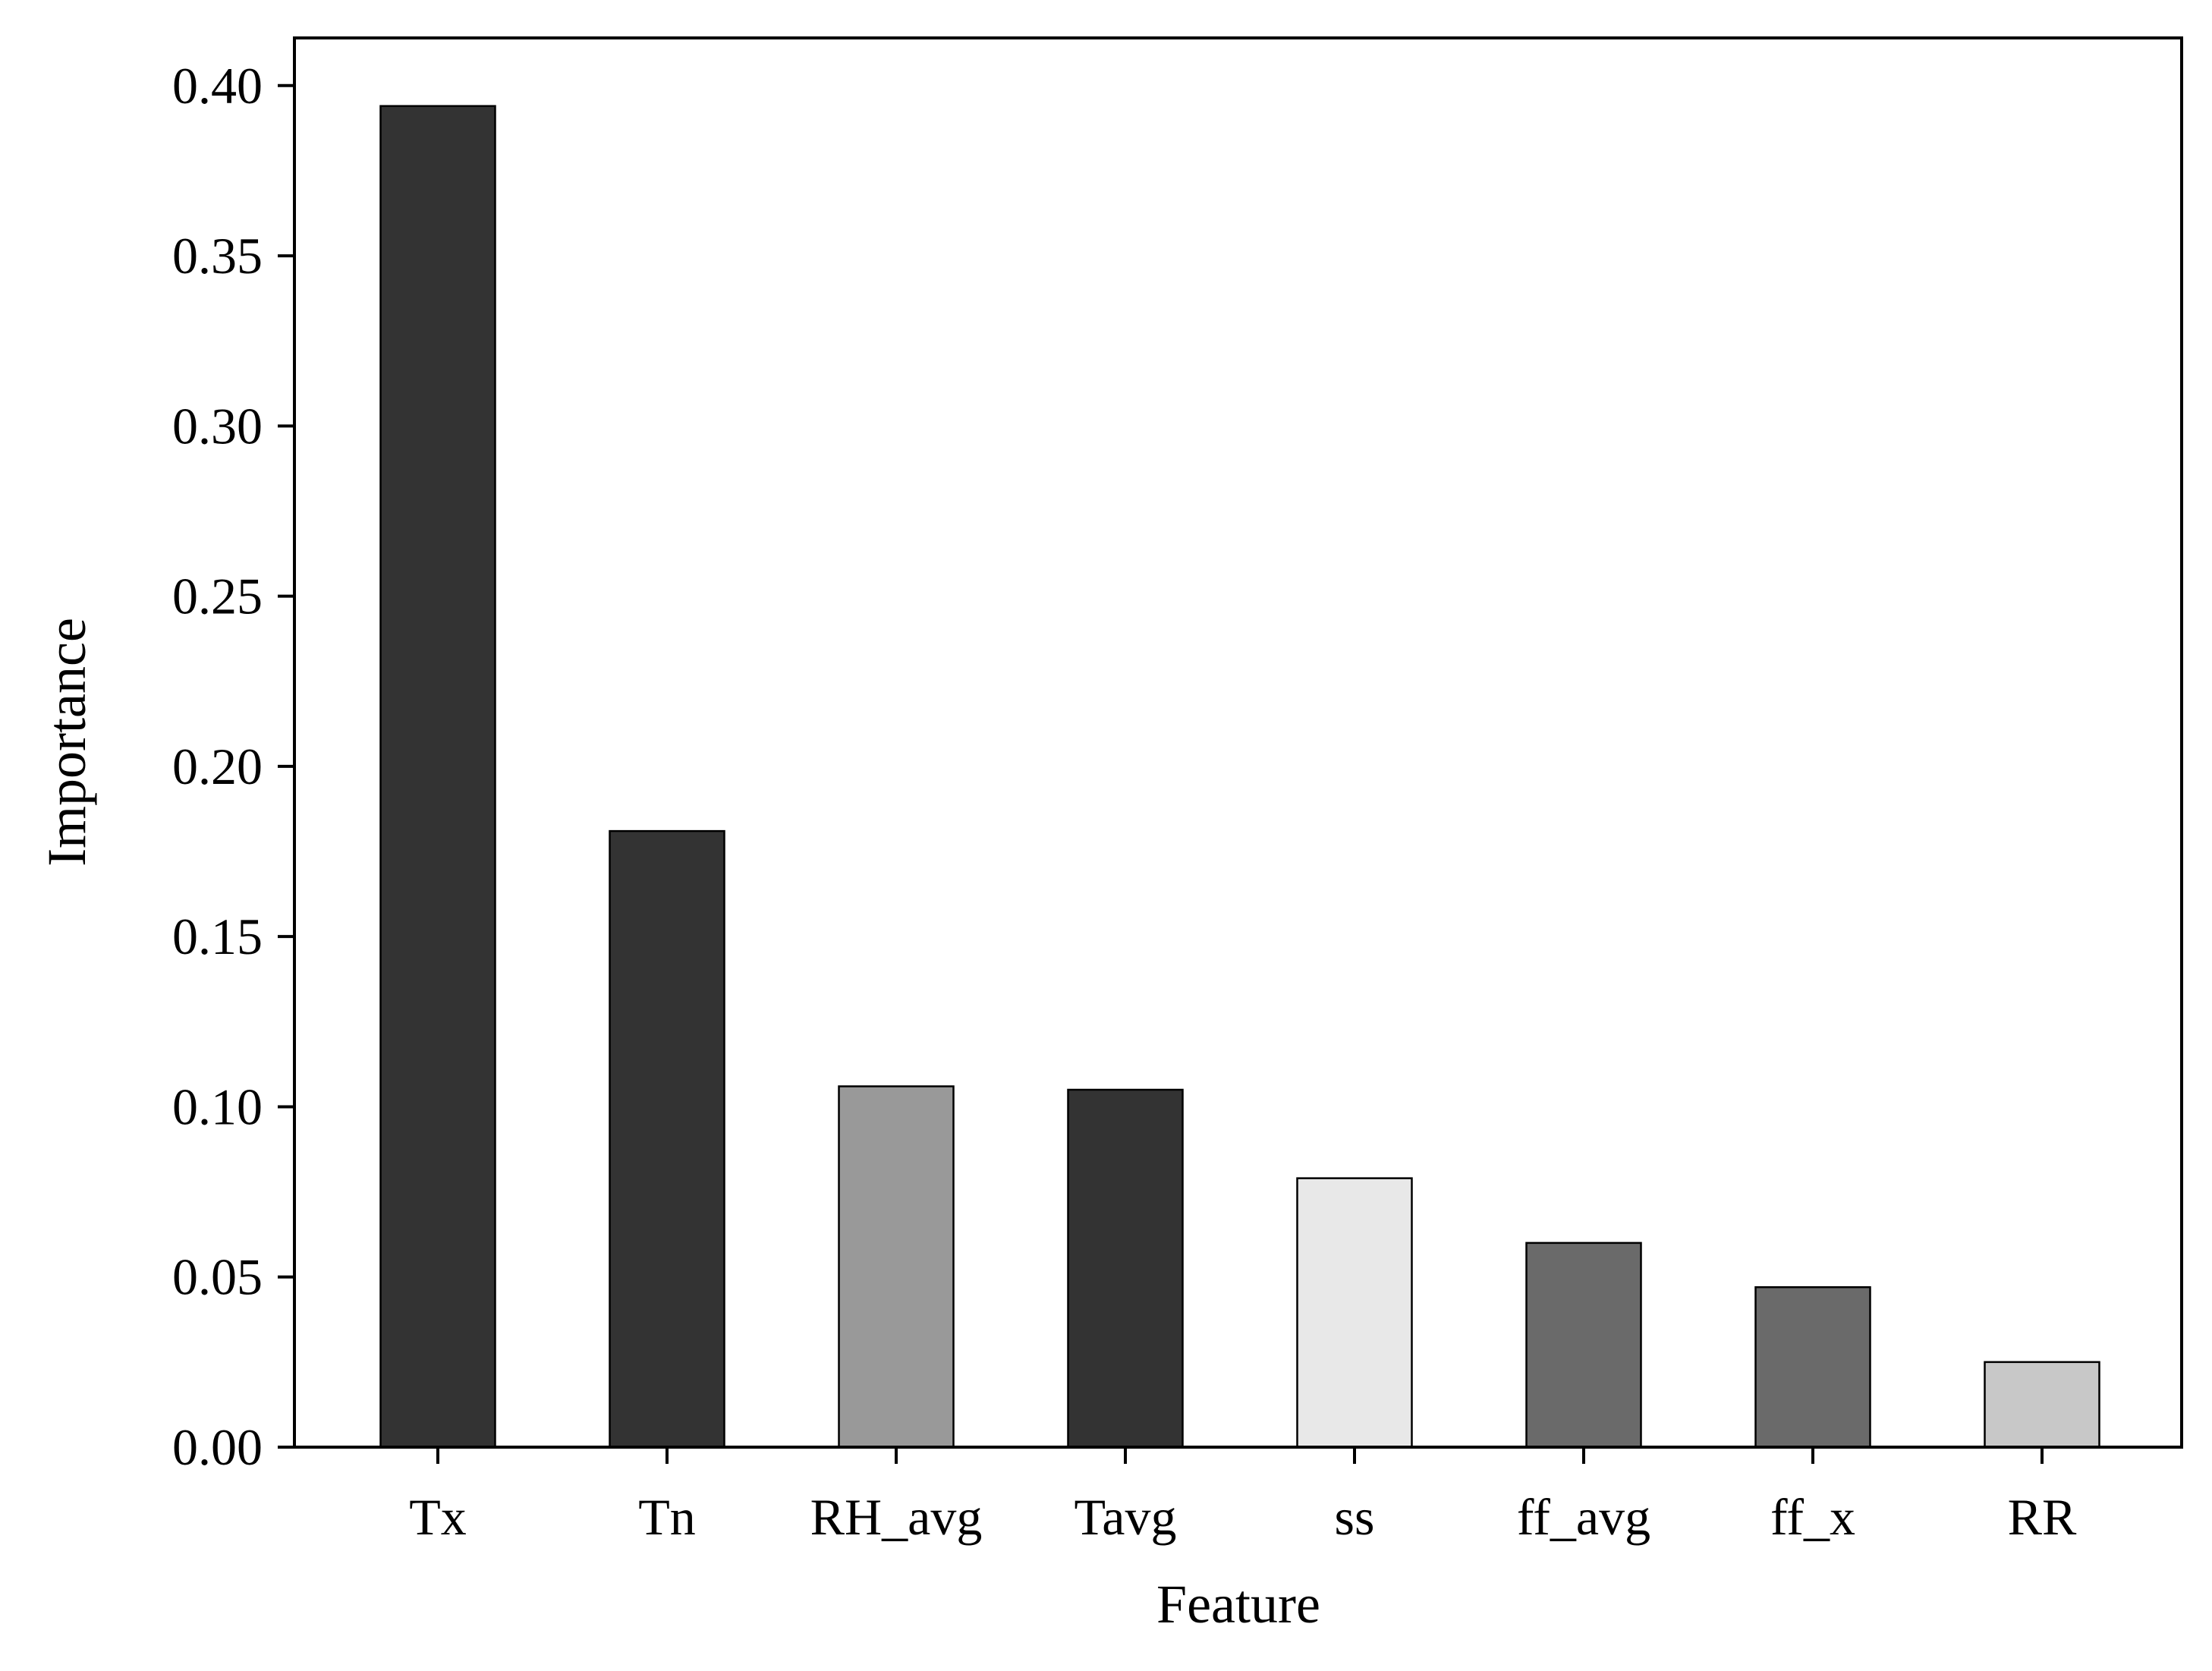 The width and height of the screenshot is (2212, 1671). Describe the element at coordinates (217, 1106) in the screenshot. I see `y-tick-label: 0.10` at that location.